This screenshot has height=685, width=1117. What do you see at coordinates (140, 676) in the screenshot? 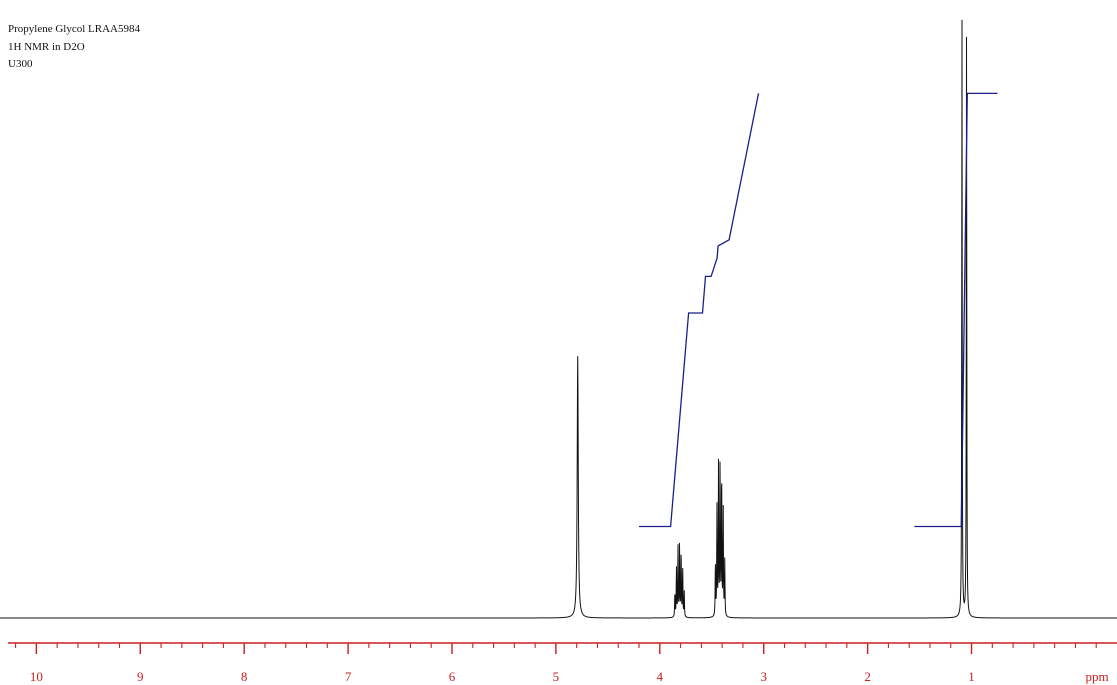
I see `tick-label: 9` at bounding box center [140, 676].